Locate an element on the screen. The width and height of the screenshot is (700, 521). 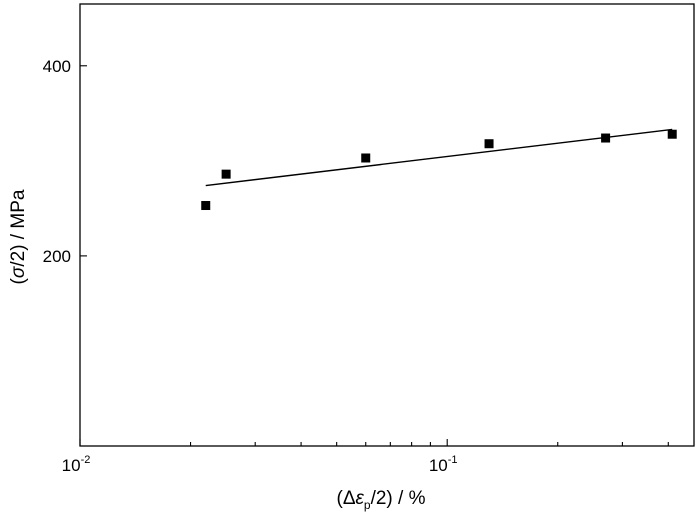
x-axis-label-open: (Δ is located at coordinates (346, 498).